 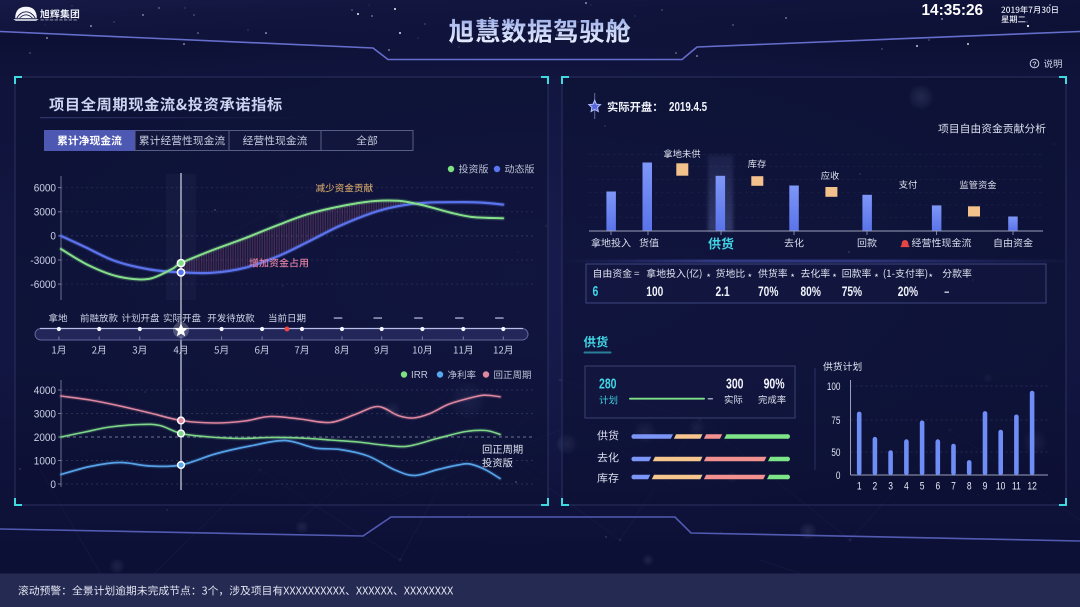 I want to click on svg-text: 4, so click(x=906, y=487).